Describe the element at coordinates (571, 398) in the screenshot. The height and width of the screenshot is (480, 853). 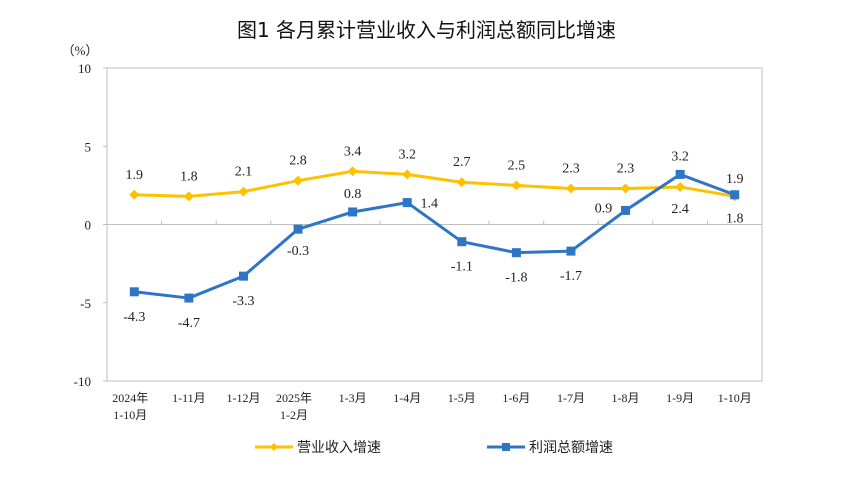
I see `x-tick-label: 1-7月` at that location.